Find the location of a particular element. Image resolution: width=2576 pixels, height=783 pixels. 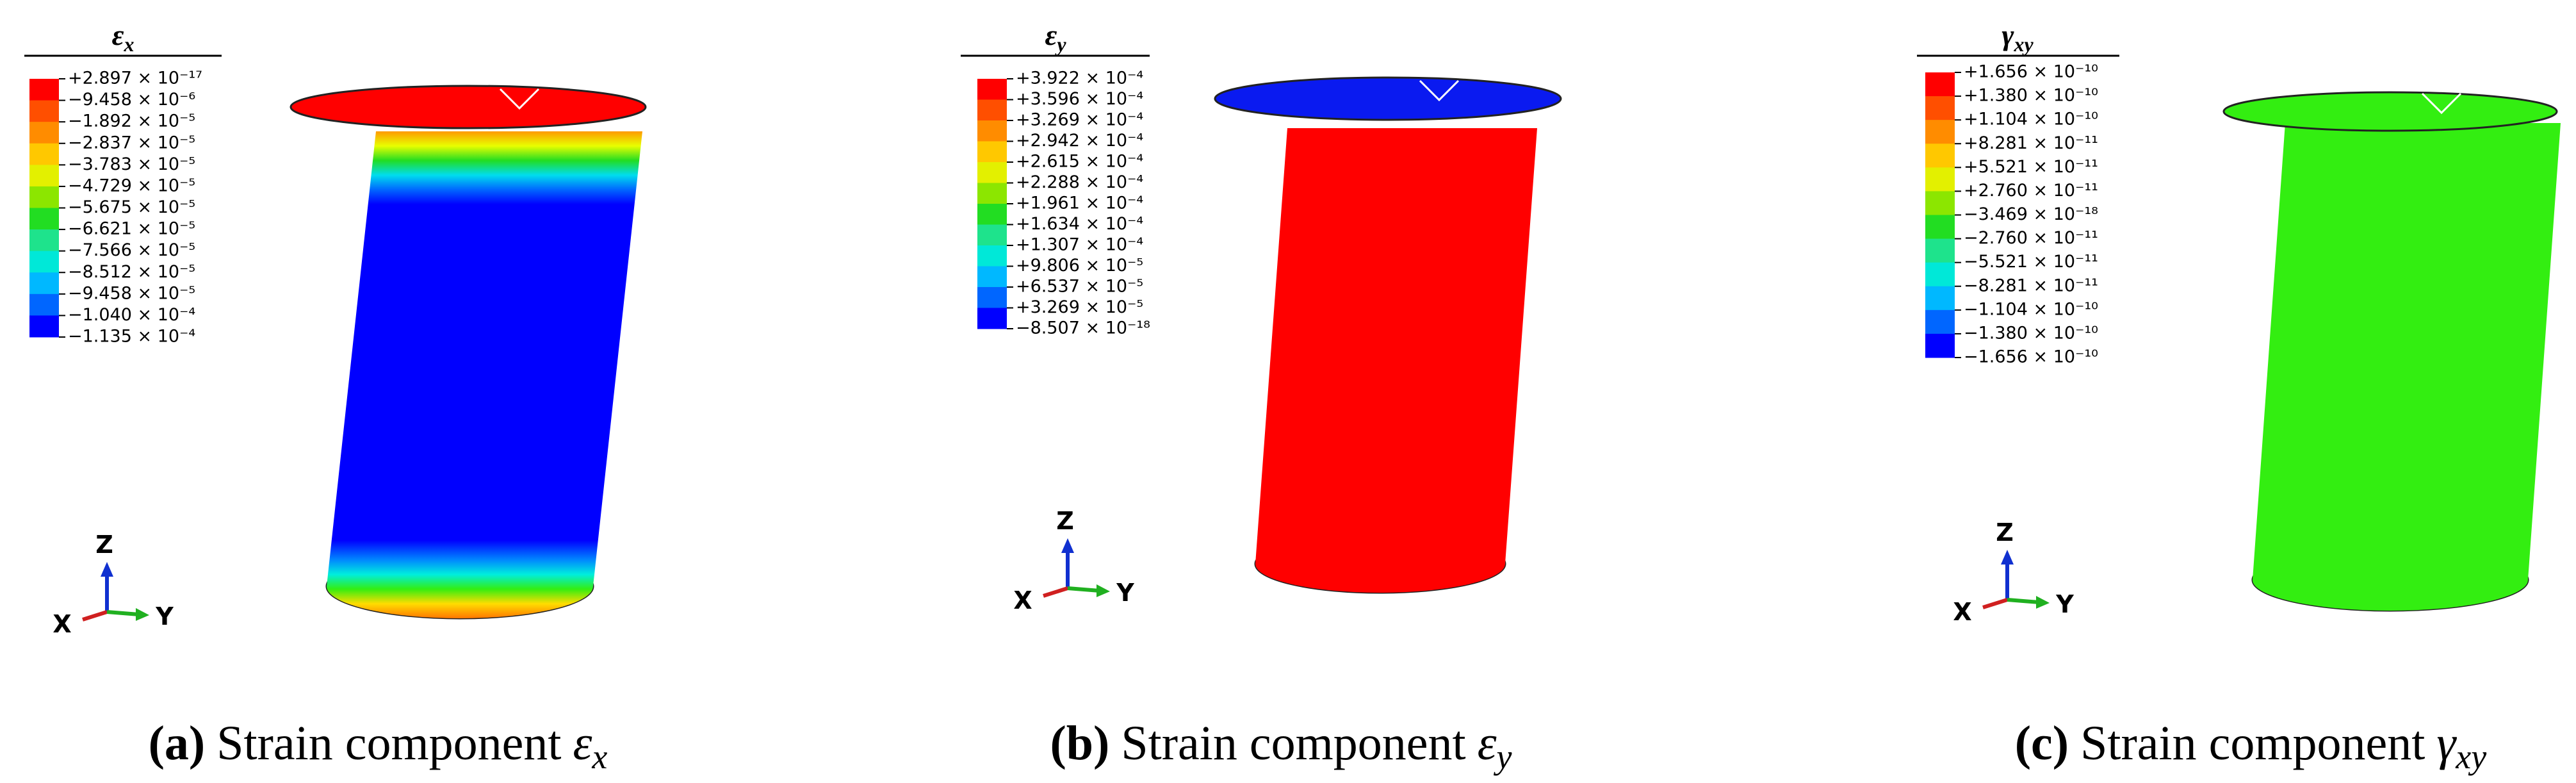

caption-subscript: xy is located at coordinates (2470, 757).